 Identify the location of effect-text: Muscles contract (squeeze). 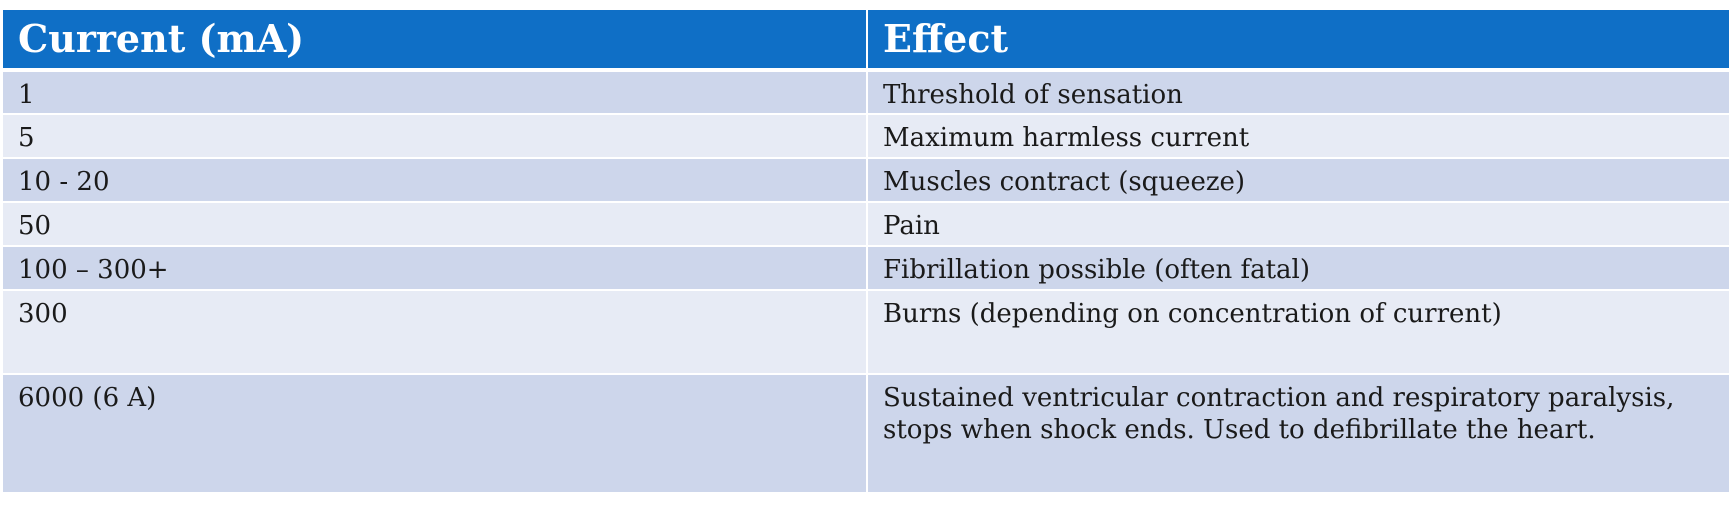
(1064, 182).